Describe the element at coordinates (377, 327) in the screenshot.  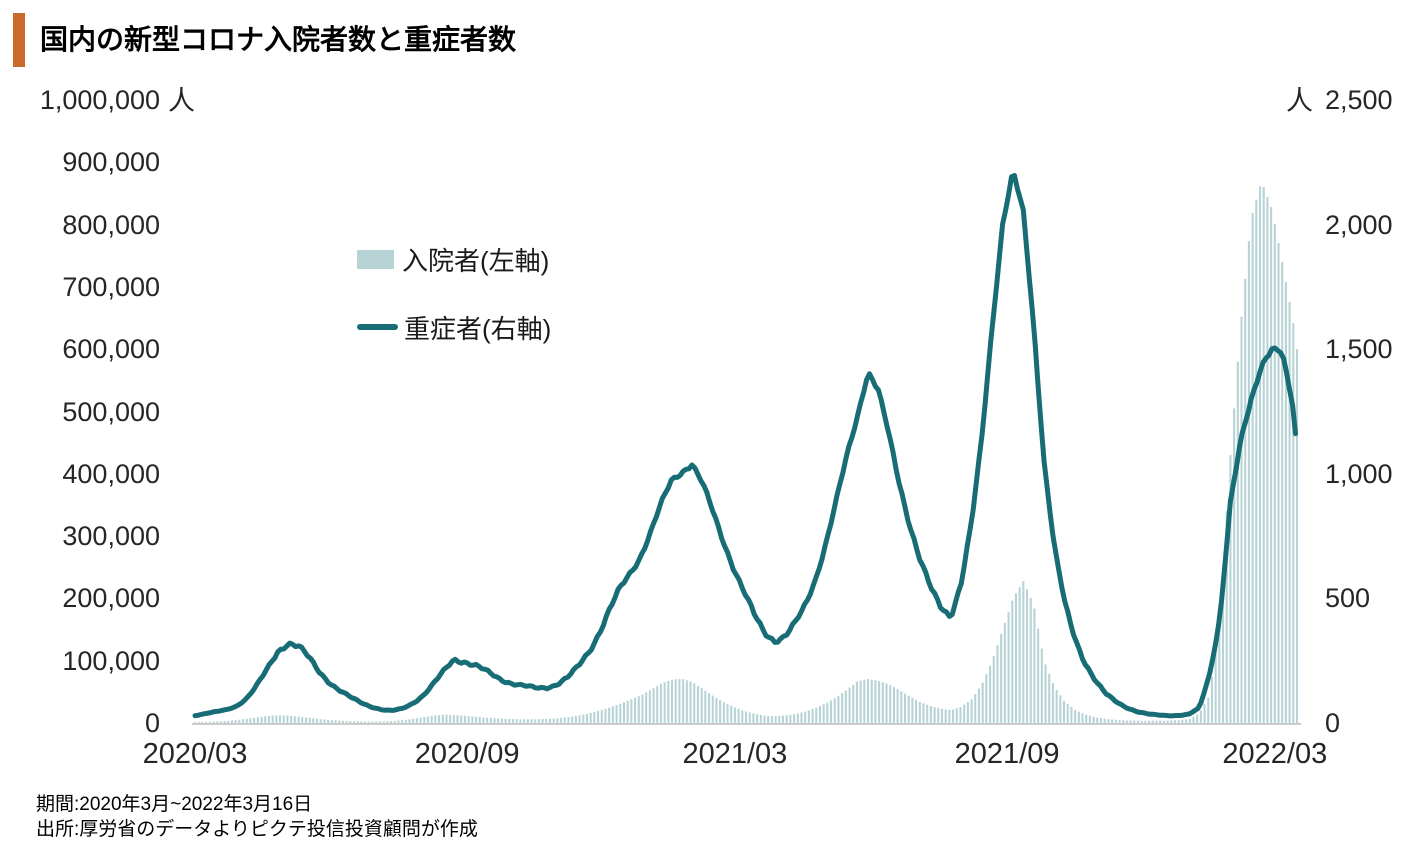
I see `legend-line-swatch` at that location.